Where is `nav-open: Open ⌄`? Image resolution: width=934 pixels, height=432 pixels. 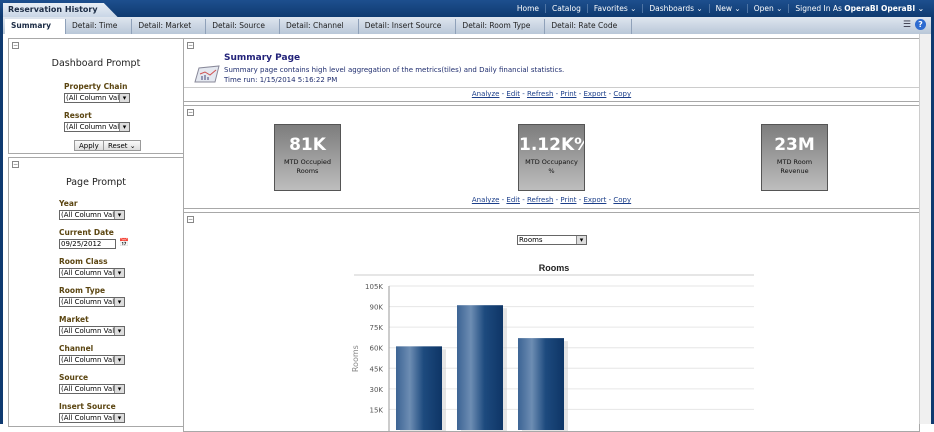
nav-open: Open ⌄ is located at coordinates (767, 8).